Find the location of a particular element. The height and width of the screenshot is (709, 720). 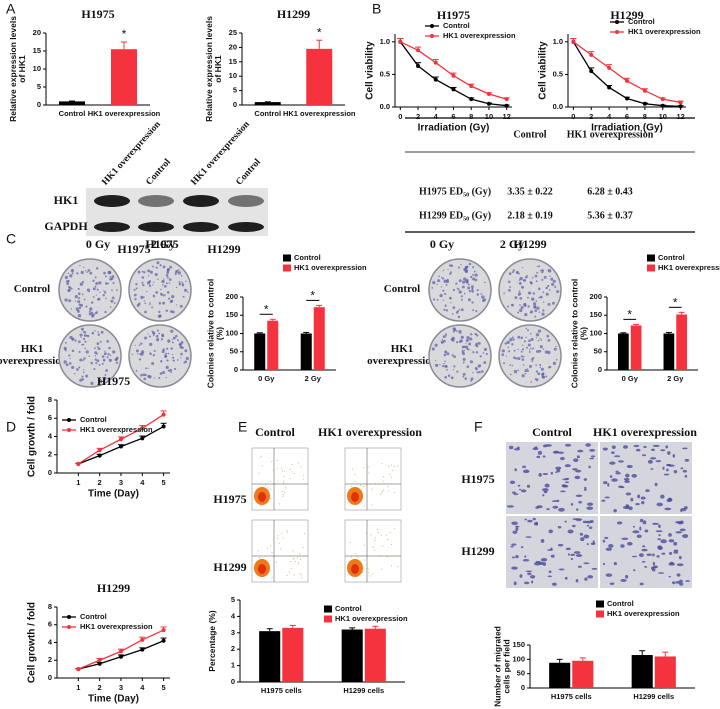

x-tick-label: H1975 cells is located at coordinates (571, 696).